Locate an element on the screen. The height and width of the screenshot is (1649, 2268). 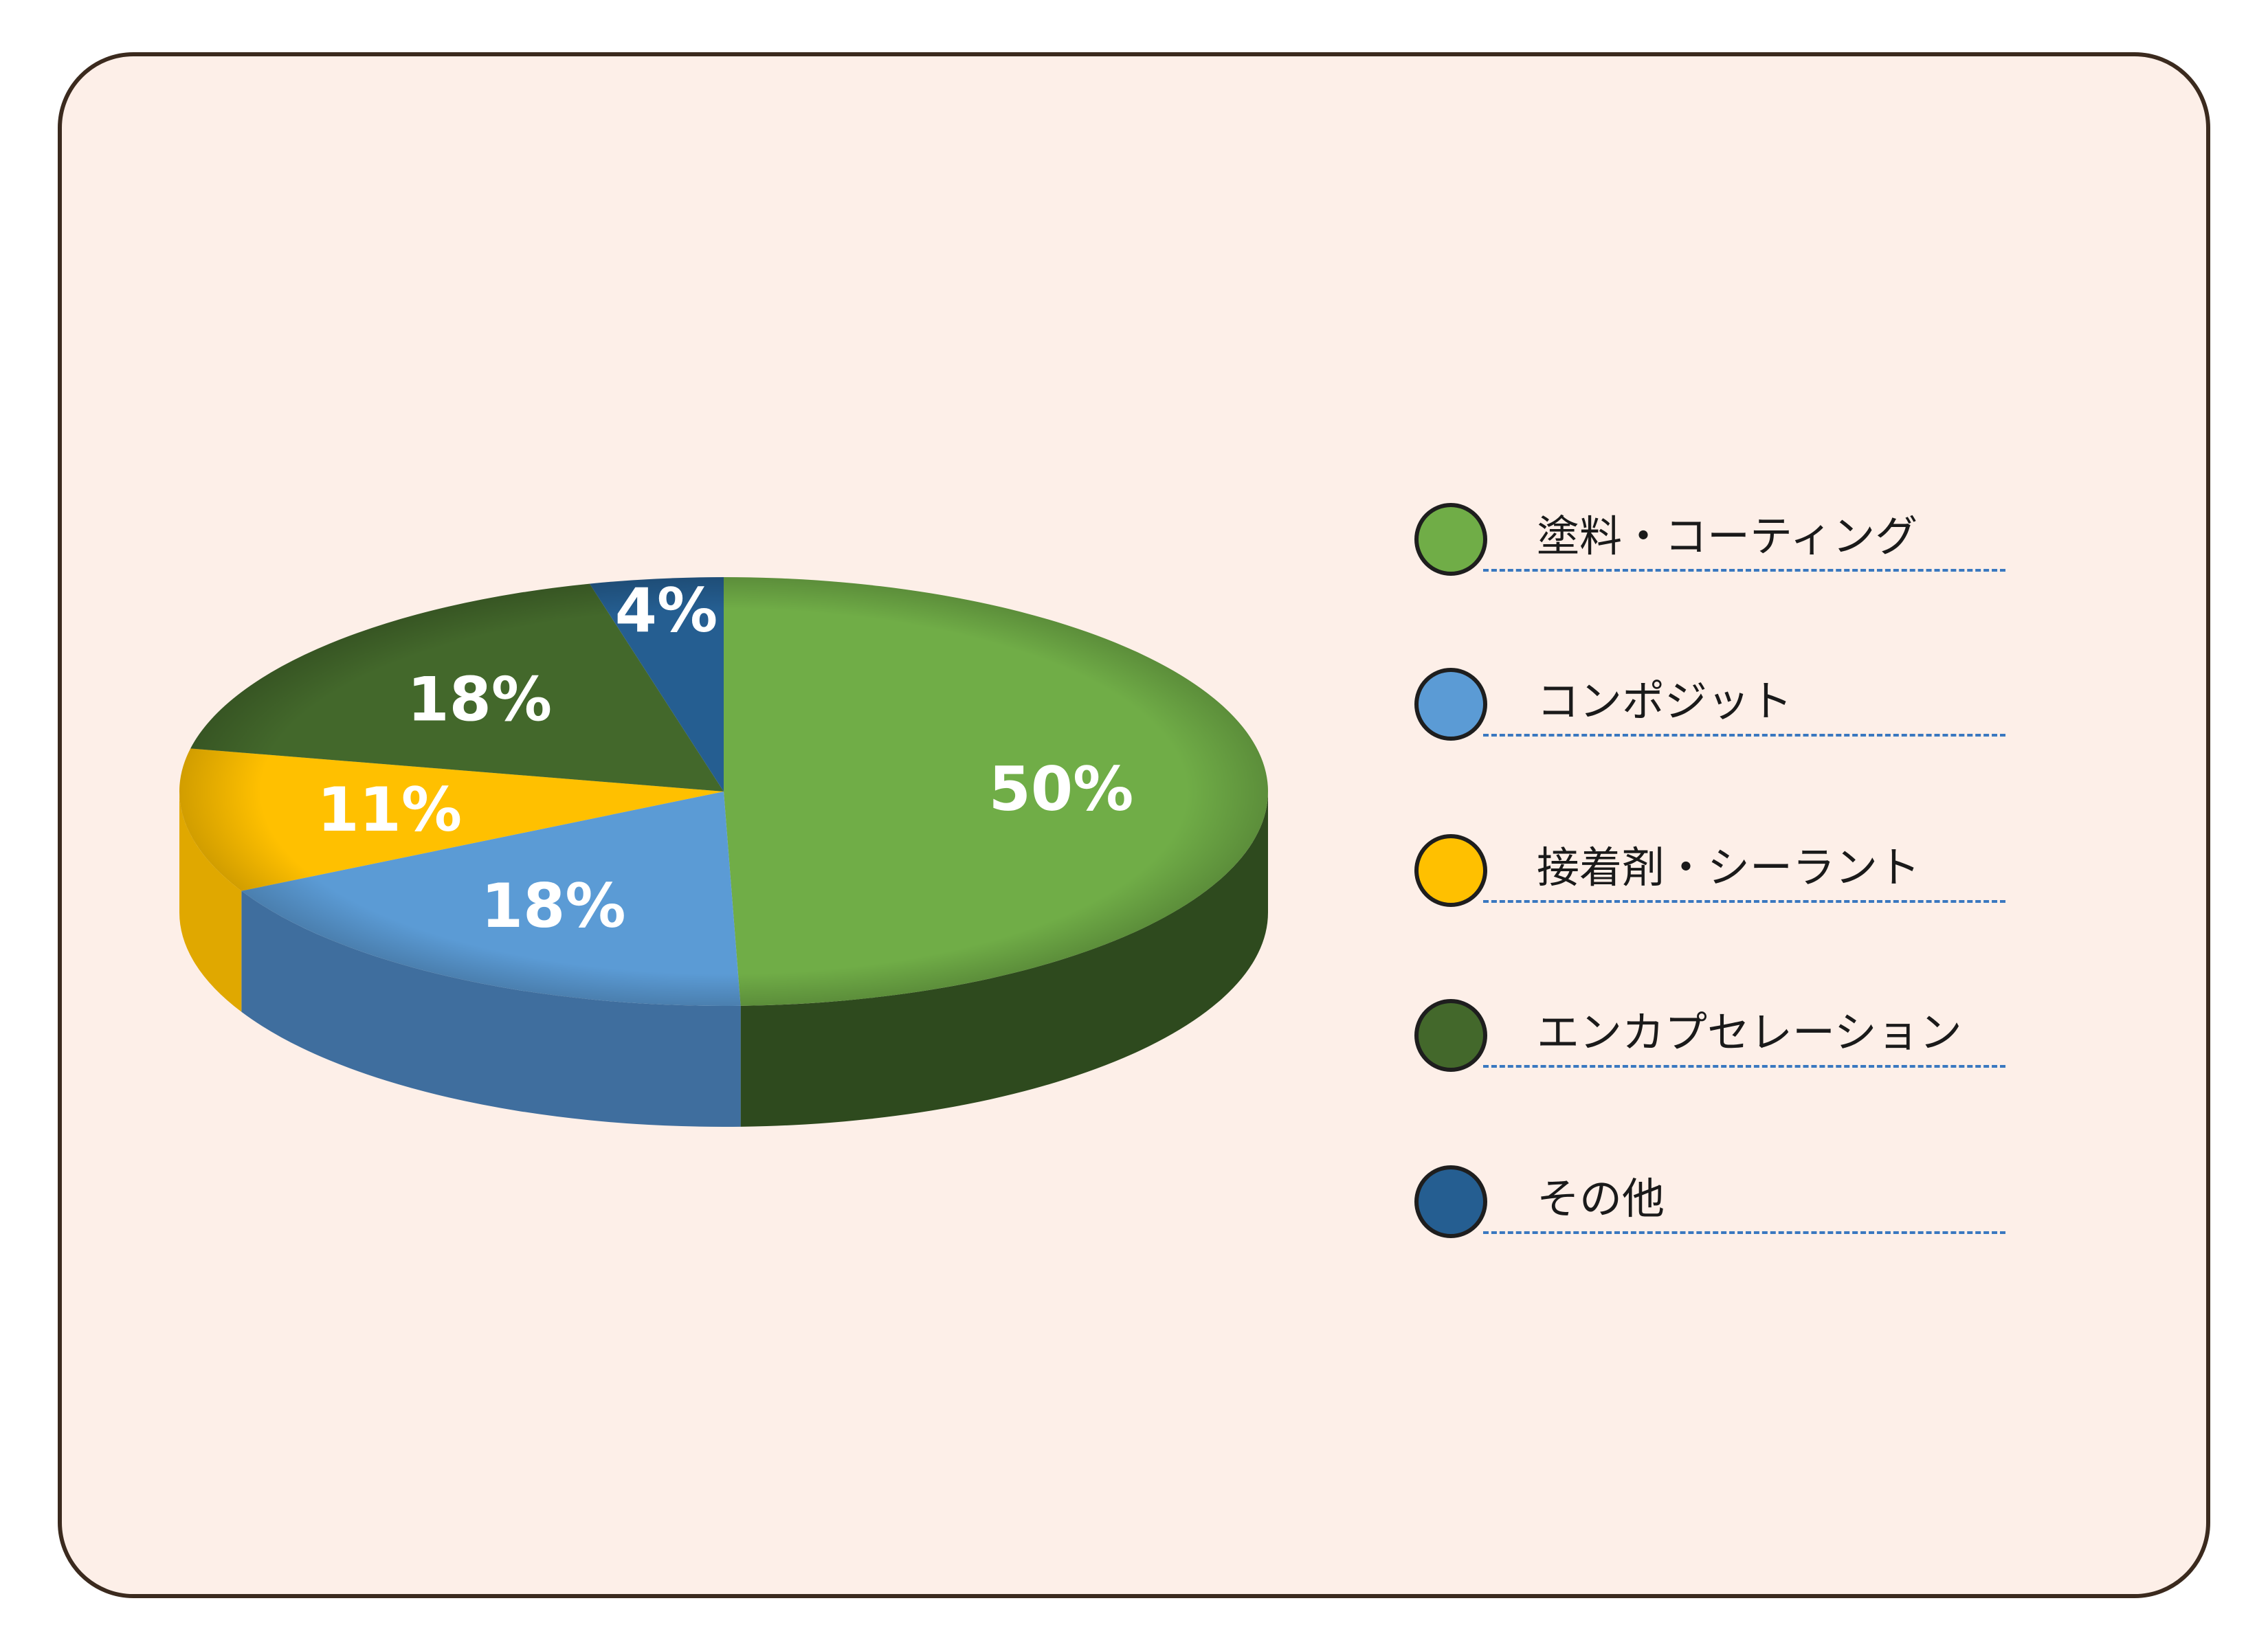
legend-item-coating: 塗料・コーティング is located at coordinates (1709, 535).